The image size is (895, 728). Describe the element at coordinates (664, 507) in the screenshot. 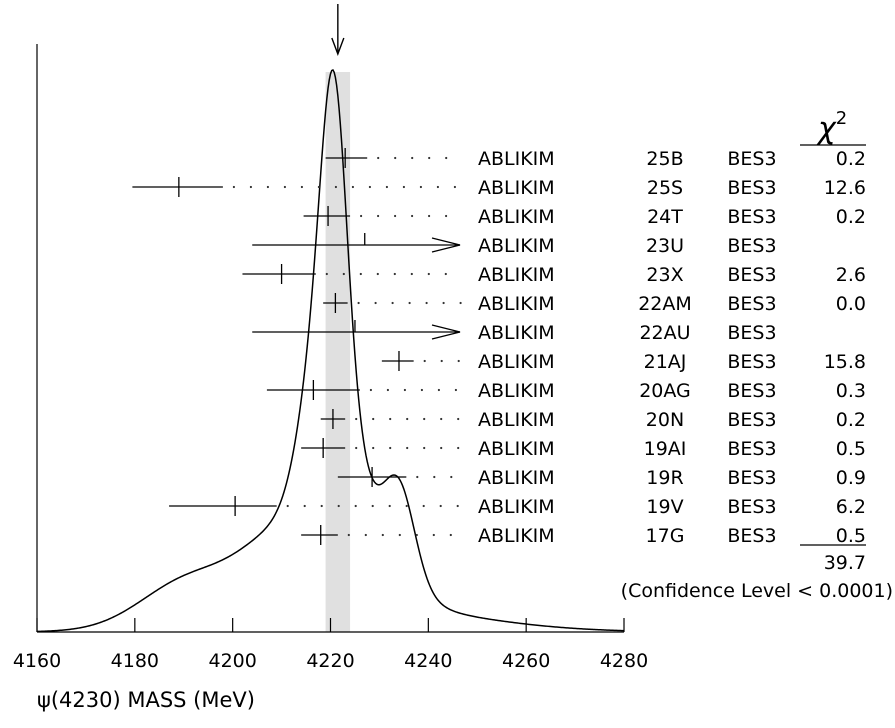

I see `document-code-label: 19V` at that location.